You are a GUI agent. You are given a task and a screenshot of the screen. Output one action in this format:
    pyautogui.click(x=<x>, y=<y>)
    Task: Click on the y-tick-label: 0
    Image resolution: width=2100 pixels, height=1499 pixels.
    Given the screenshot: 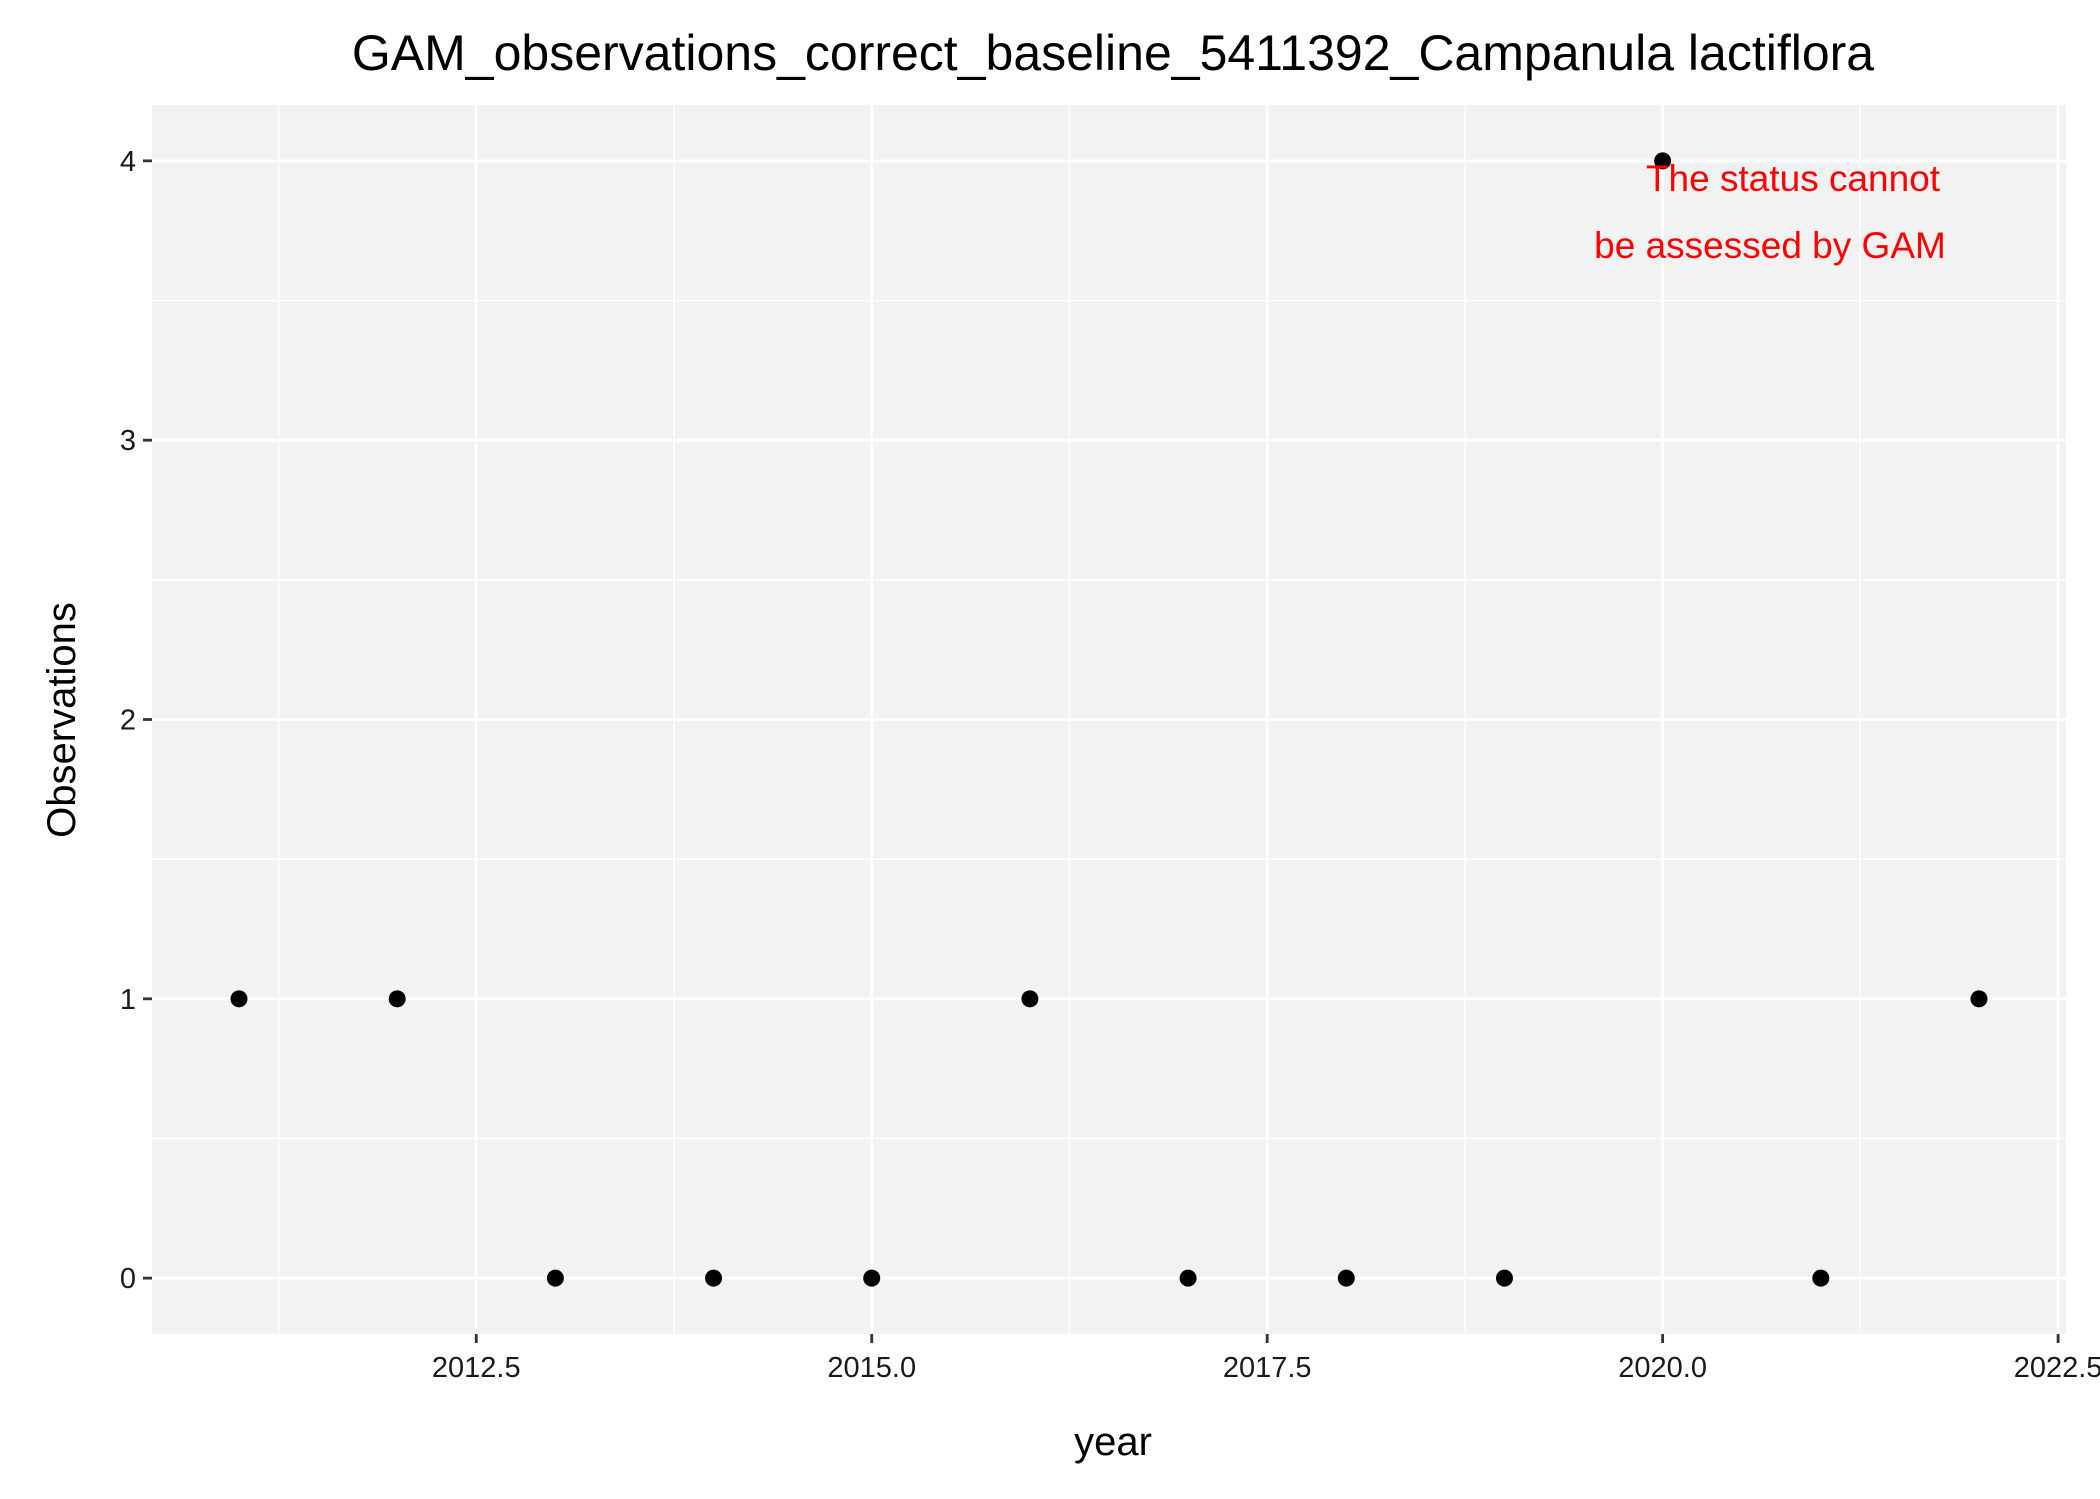 What is the action you would take?
    pyautogui.click(x=128, y=1279)
    